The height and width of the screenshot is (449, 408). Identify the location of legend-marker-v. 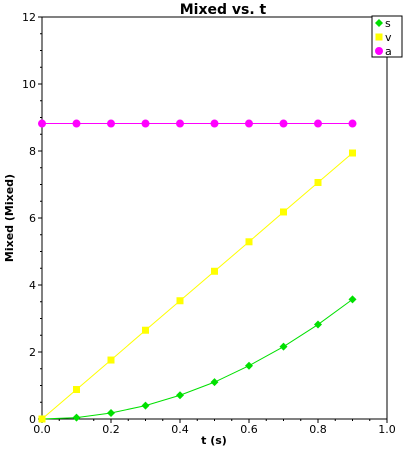
(379, 37).